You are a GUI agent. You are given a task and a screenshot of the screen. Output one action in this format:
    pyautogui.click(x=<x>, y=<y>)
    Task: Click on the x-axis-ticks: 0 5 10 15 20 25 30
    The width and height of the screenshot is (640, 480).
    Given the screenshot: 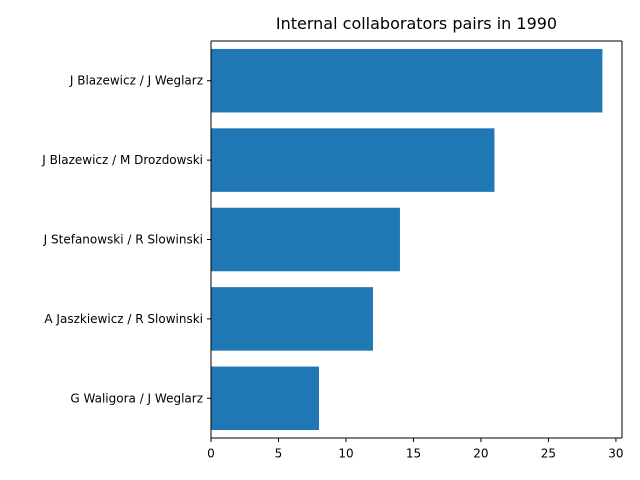 What is the action you would take?
    pyautogui.click(x=415, y=449)
    